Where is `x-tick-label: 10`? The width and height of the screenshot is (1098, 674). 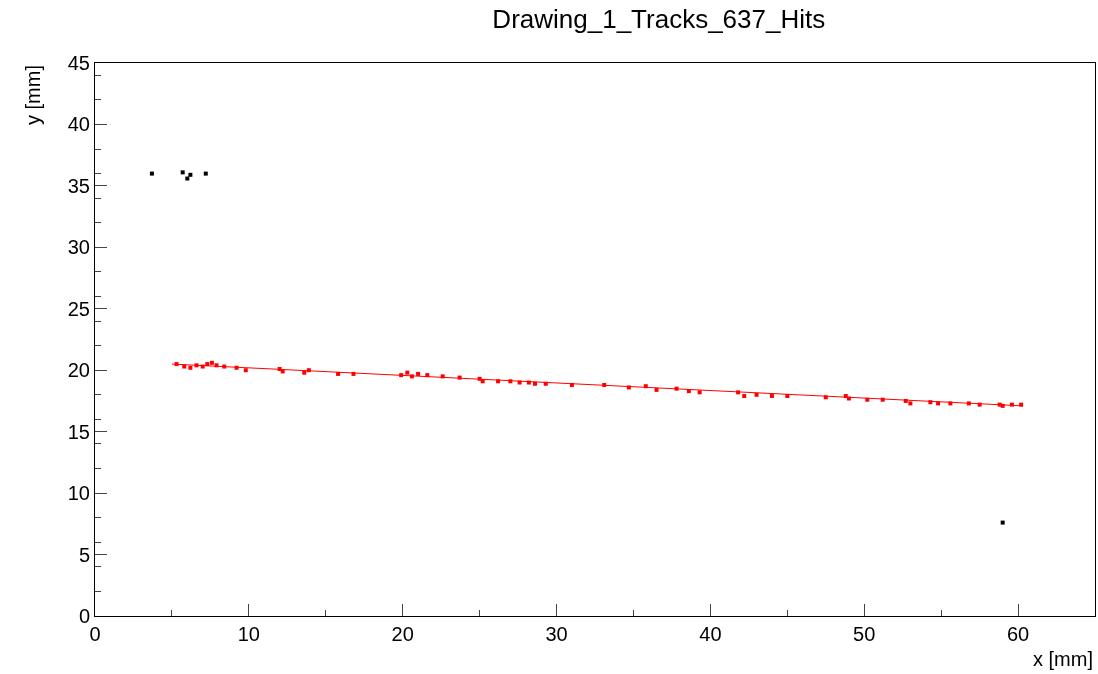
x-tick-label: 10 is located at coordinates (248, 634).